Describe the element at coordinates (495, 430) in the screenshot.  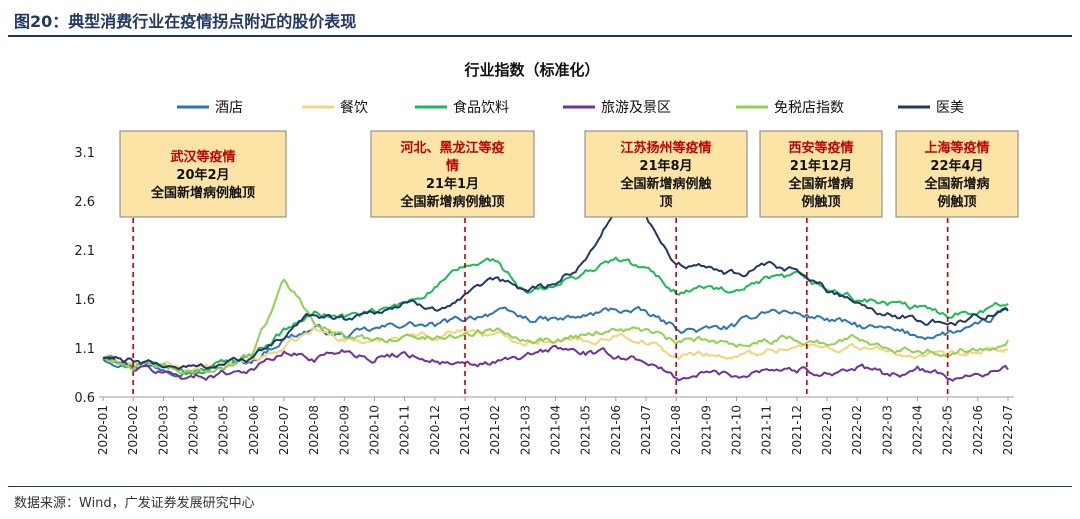
I see `x-tick-label: 2021-02` at that location.